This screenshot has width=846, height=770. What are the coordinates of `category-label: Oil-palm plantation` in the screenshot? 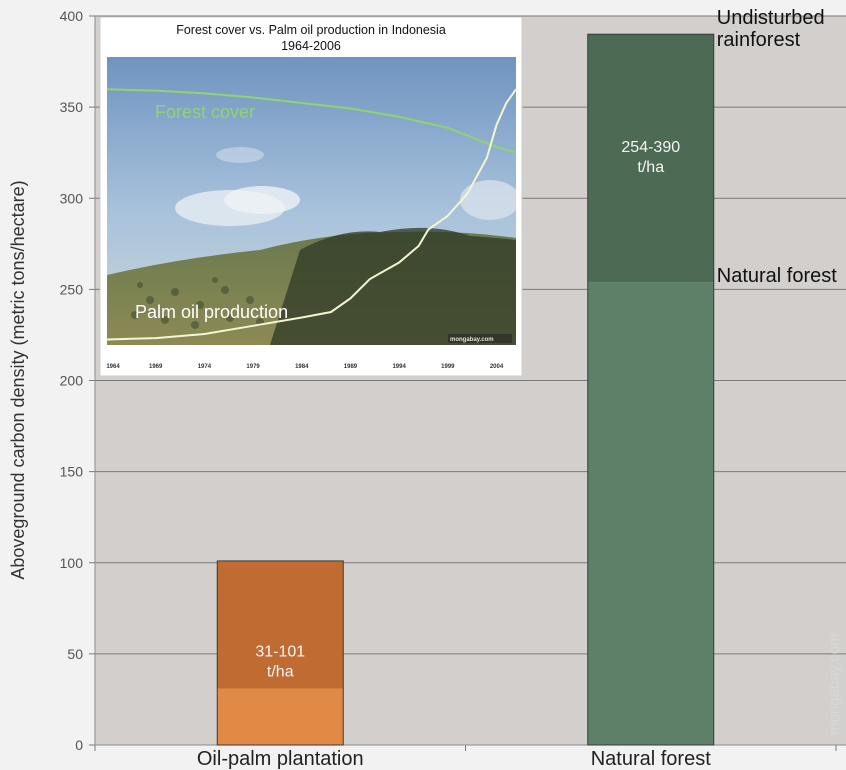 It's located at (280, 759).